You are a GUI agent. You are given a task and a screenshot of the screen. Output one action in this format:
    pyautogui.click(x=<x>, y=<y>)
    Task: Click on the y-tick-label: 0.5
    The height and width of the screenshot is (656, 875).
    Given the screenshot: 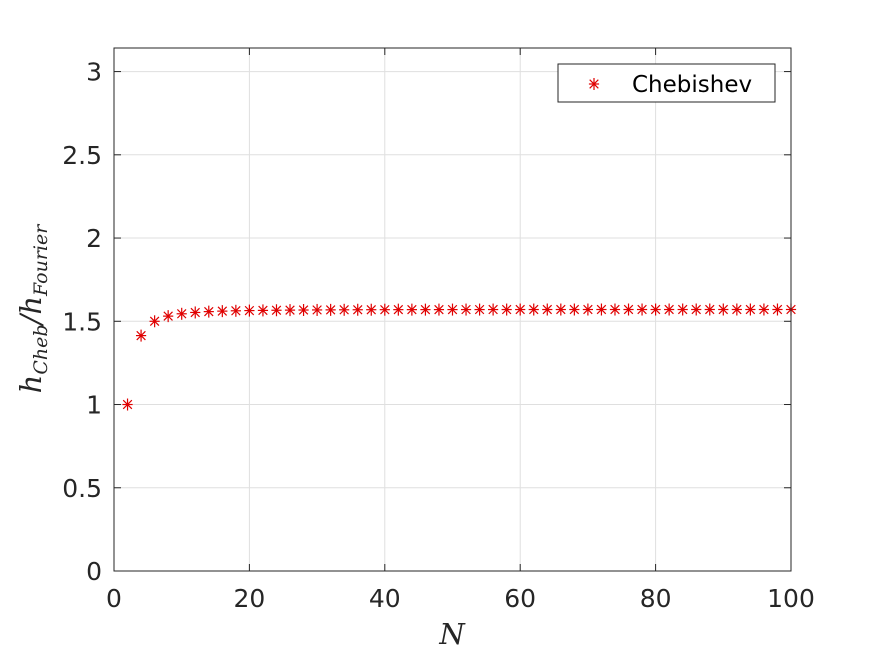 What is the action you would take?
    pyautogui.click(x=82, y=488)
    